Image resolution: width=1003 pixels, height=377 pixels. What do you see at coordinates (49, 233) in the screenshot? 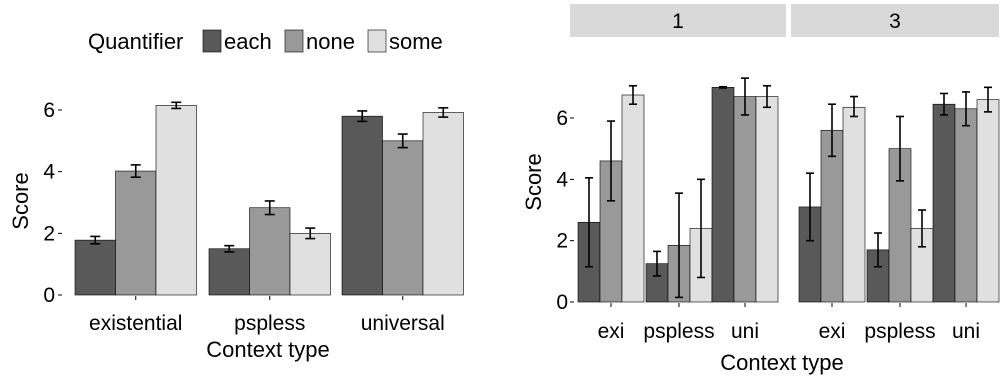
I see `left-y-tick-label-2: 2` at bounding box center [49, 233].